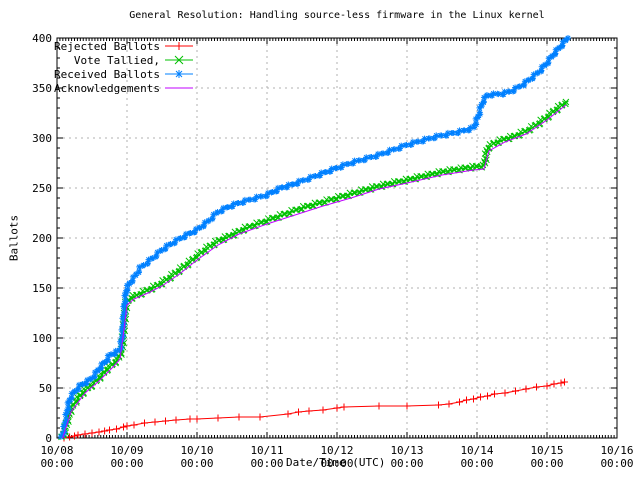 The image size is (640, 480). I want to click on y-tick-label: 0, so click(48, 438).